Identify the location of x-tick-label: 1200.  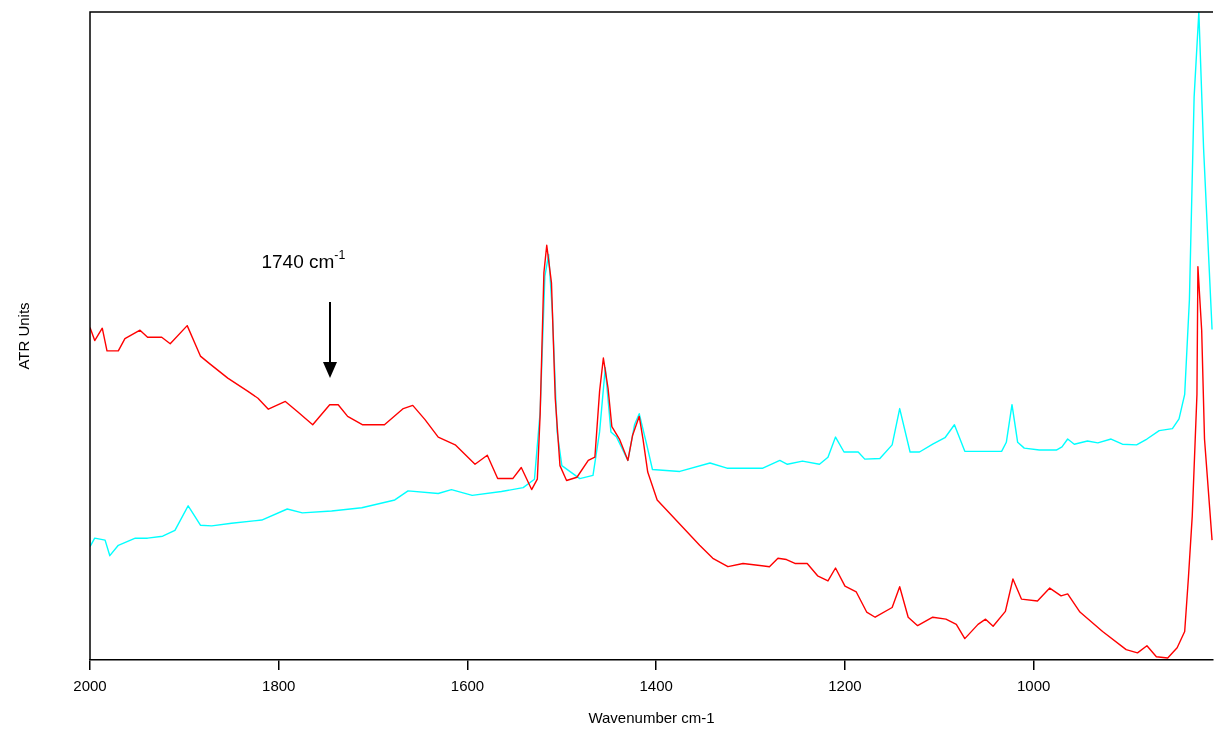
(845, 686).